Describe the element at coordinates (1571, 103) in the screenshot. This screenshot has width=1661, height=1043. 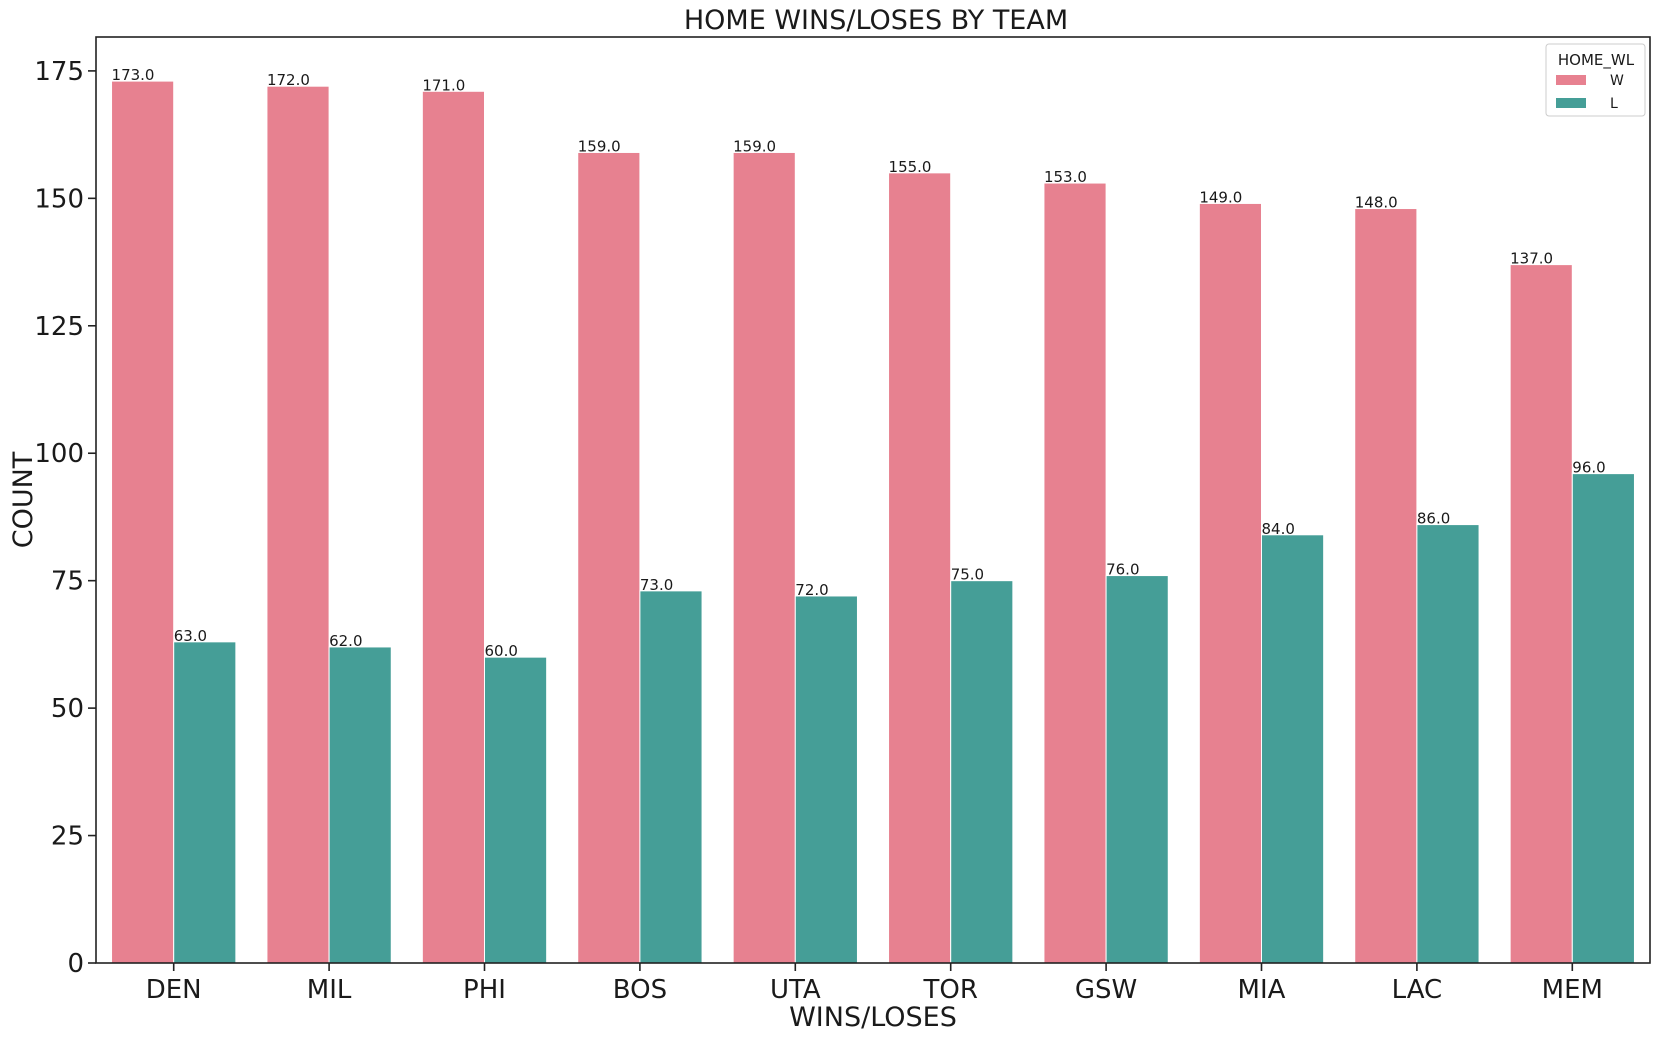
I see `legend-swatch-l` at that location.